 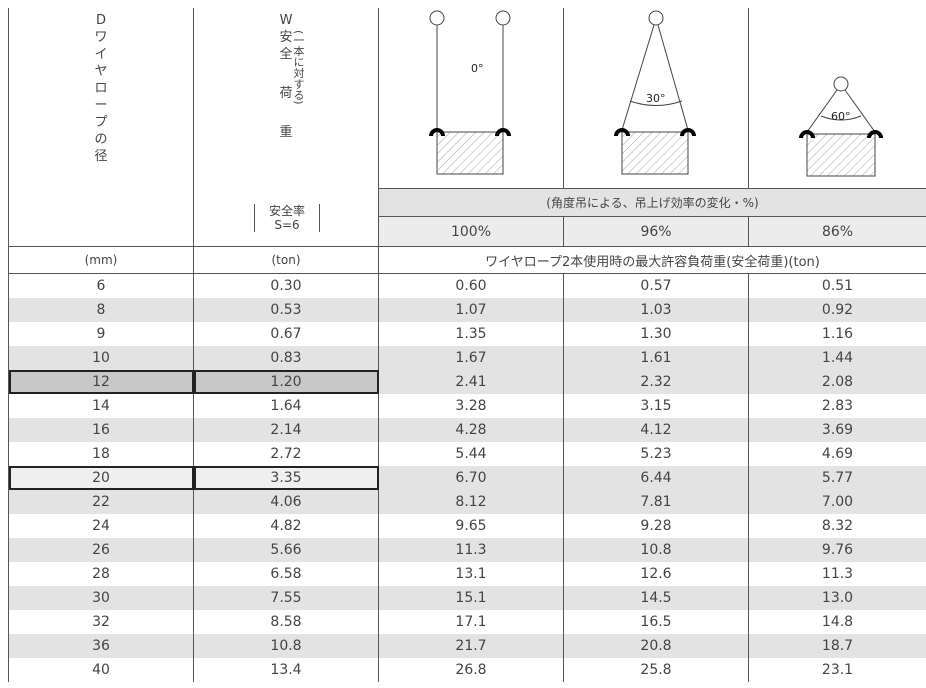 I want to click on diagram-0: 0°, so click(x=470, y=92).